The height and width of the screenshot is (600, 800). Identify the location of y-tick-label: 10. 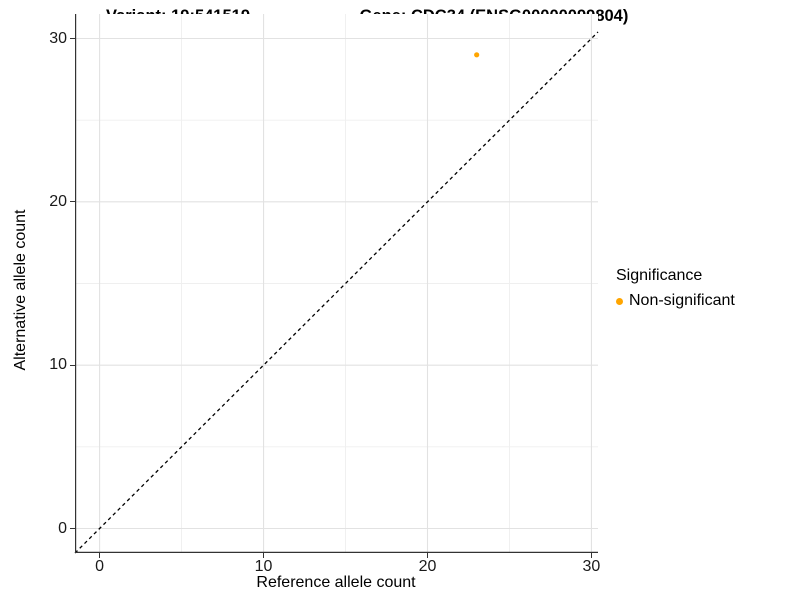
(58, 365).